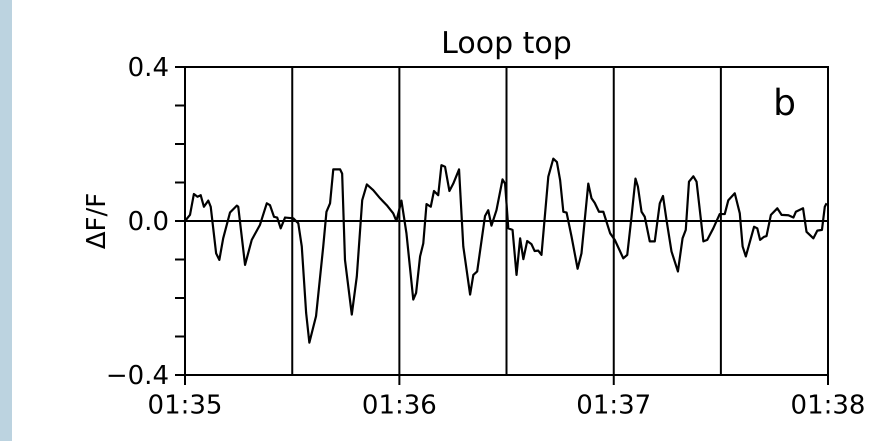 This screenshot has height=441, width=881. I want to click on y-tick-label: −0.4, so click(137, 376).